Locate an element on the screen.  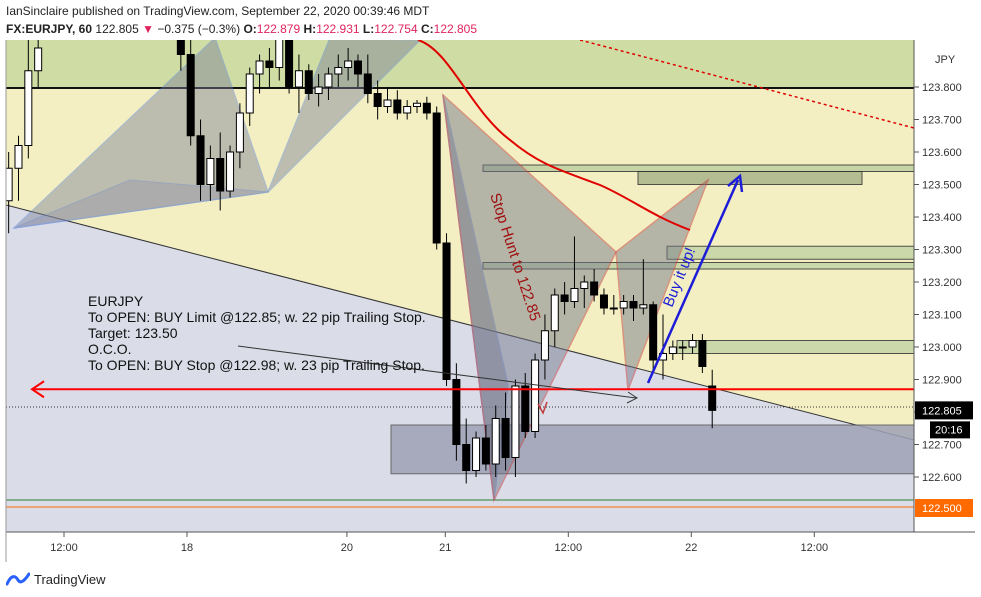
y-tick-label: 122.600 is located at coordinates (942, 478).